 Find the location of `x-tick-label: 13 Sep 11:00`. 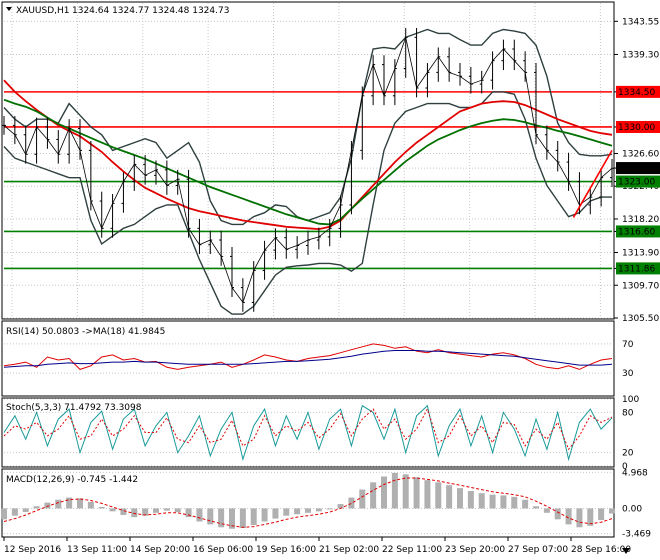

x-tick-label: 13 Sep 11:00 is located at coordinates (97, 550).